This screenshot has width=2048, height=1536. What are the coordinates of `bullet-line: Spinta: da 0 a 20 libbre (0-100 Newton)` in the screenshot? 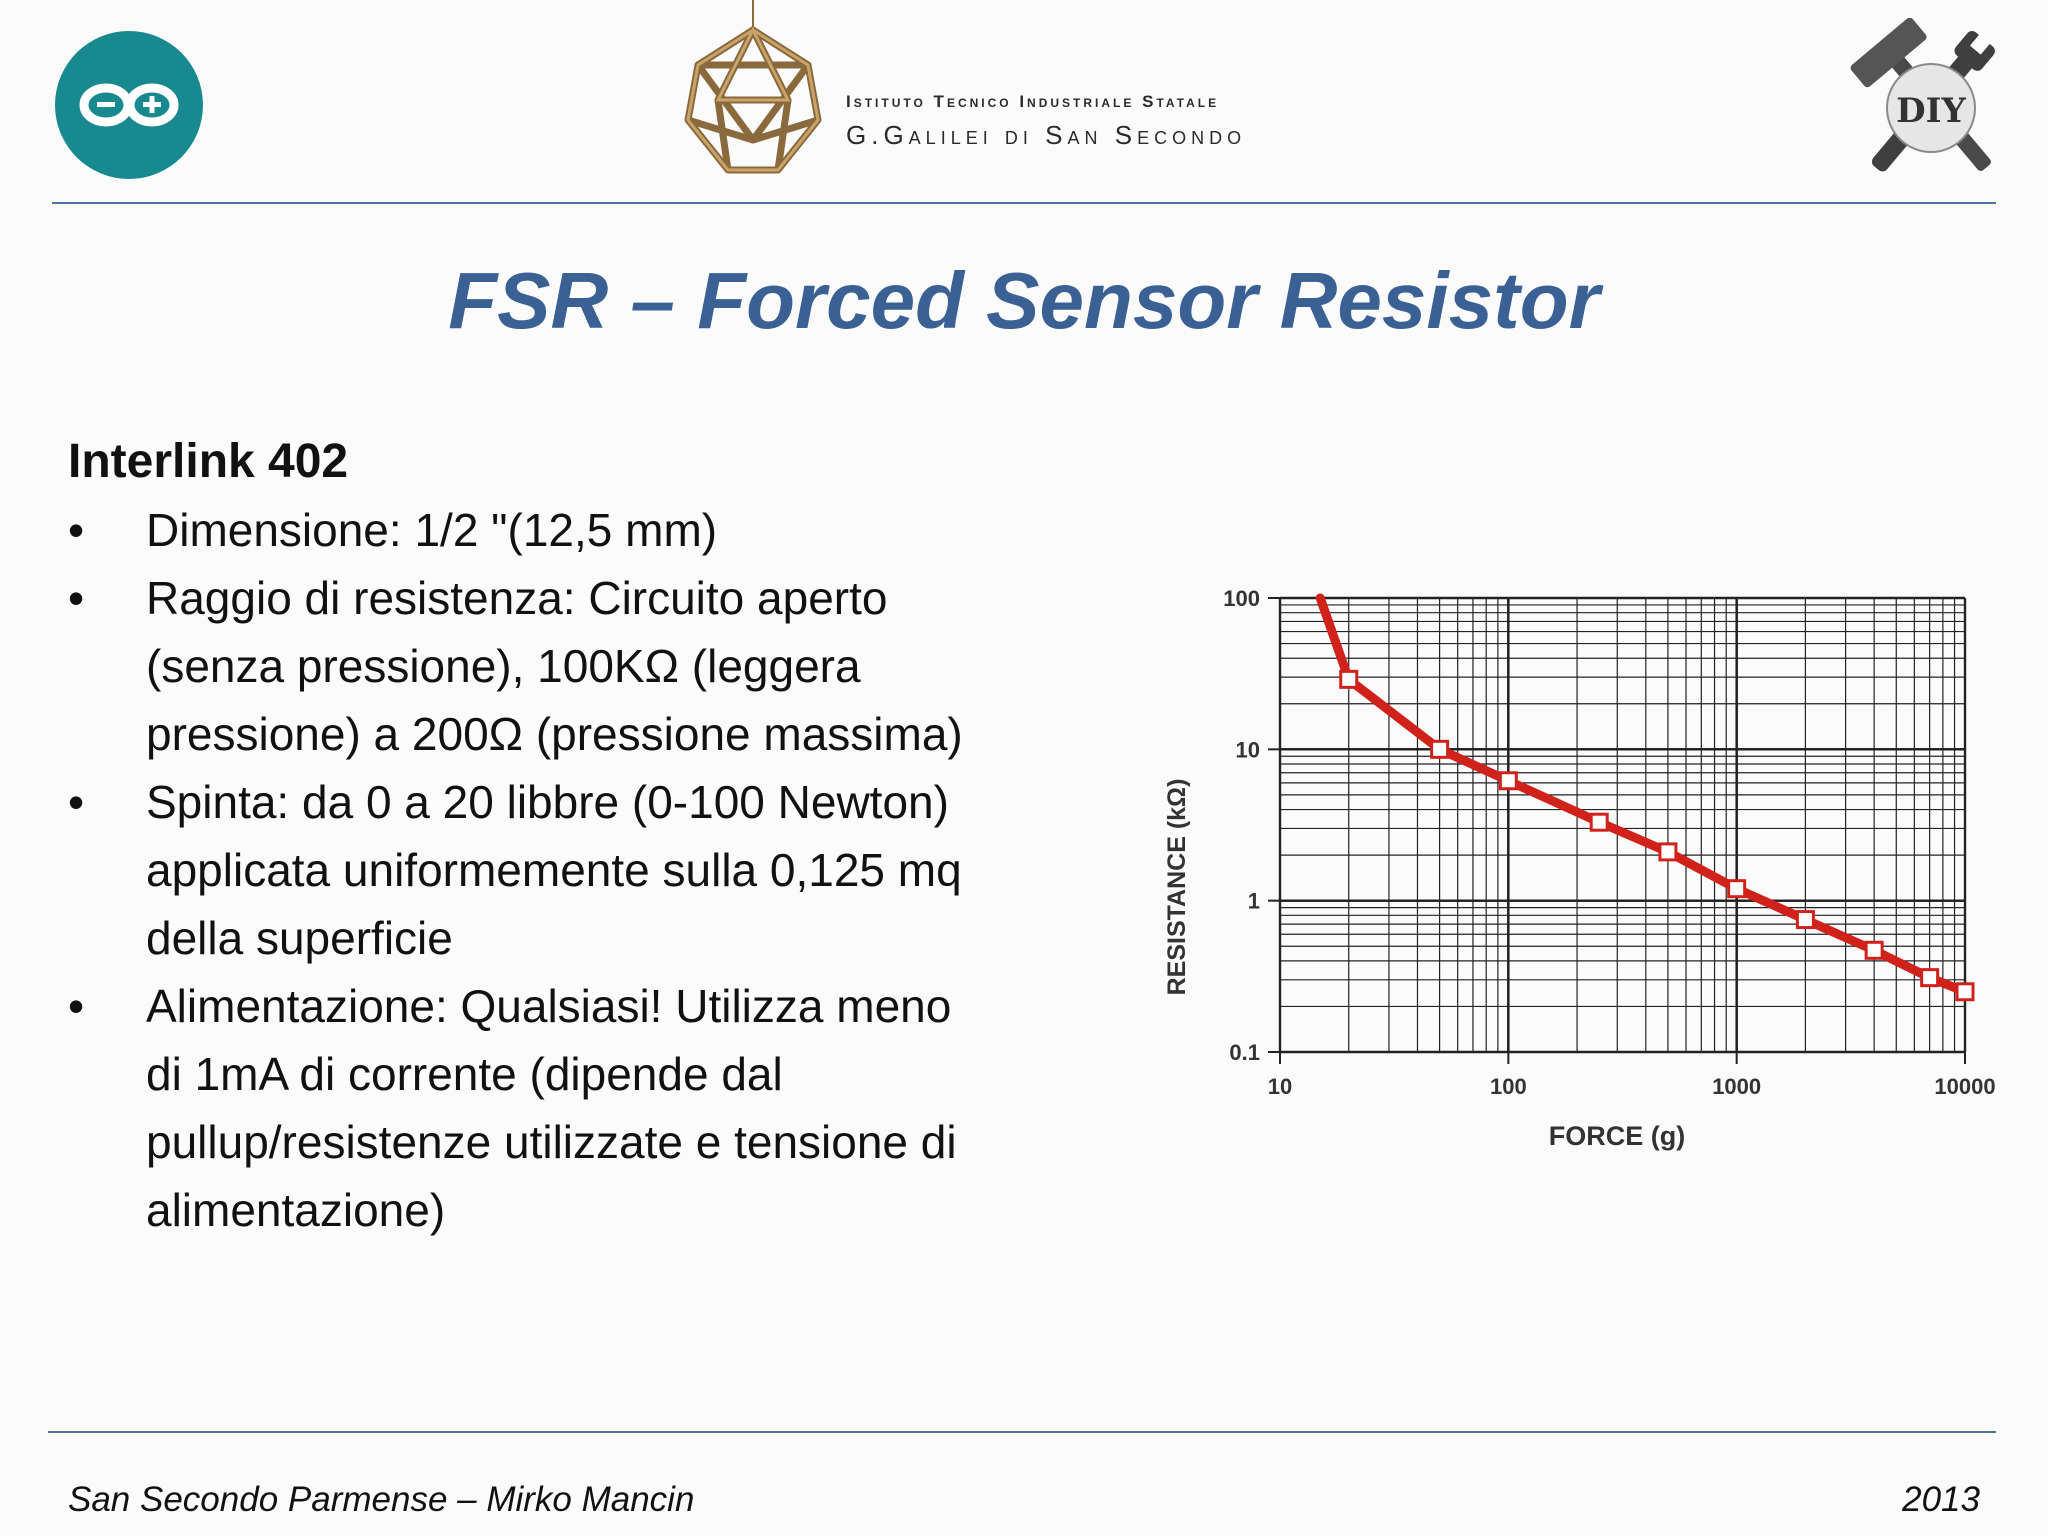 It's located at (547, 802).